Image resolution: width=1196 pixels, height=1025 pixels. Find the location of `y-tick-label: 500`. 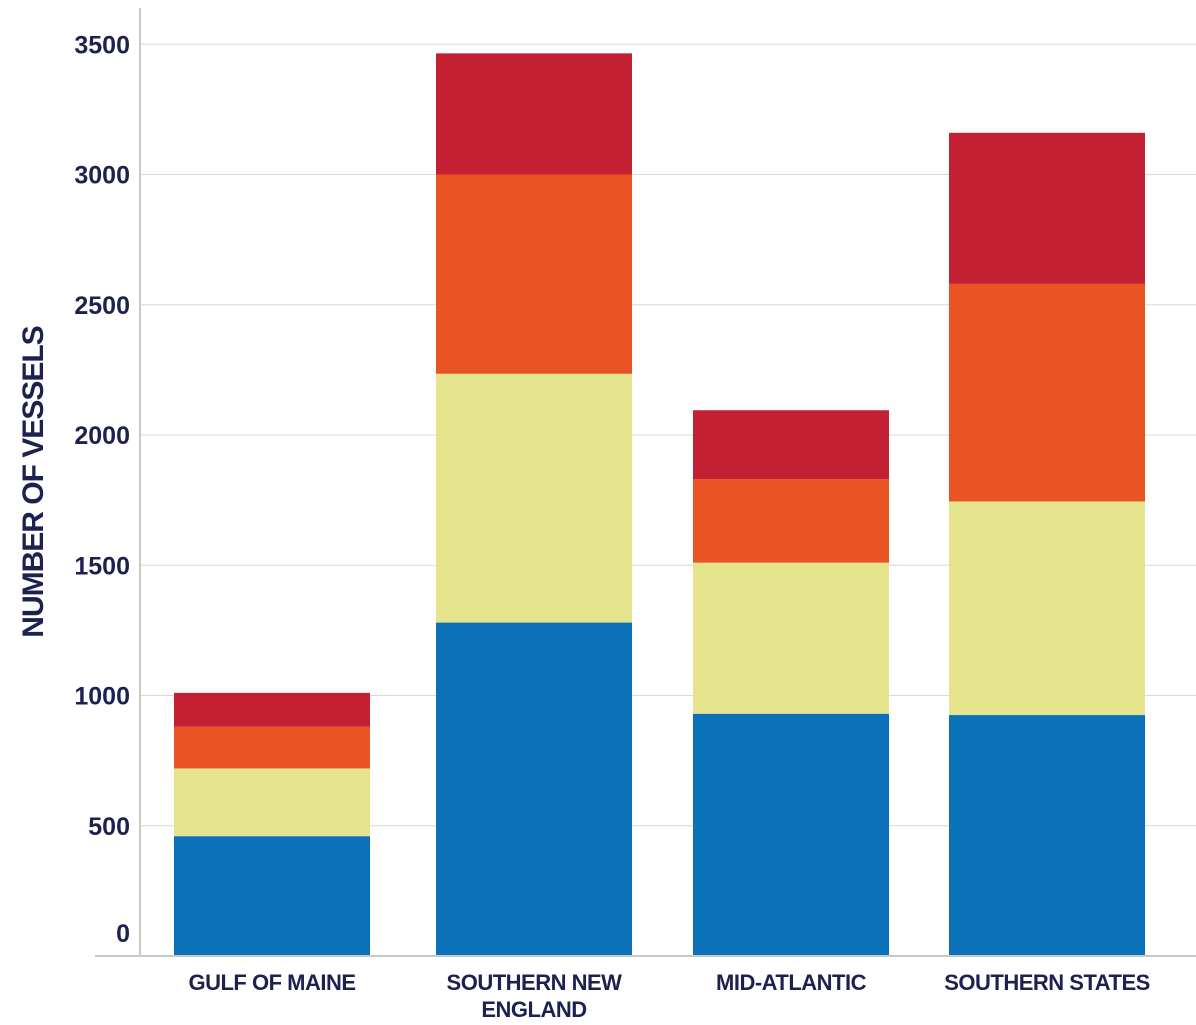

y-tick-label: 500 is located at coordinates (109, 827).